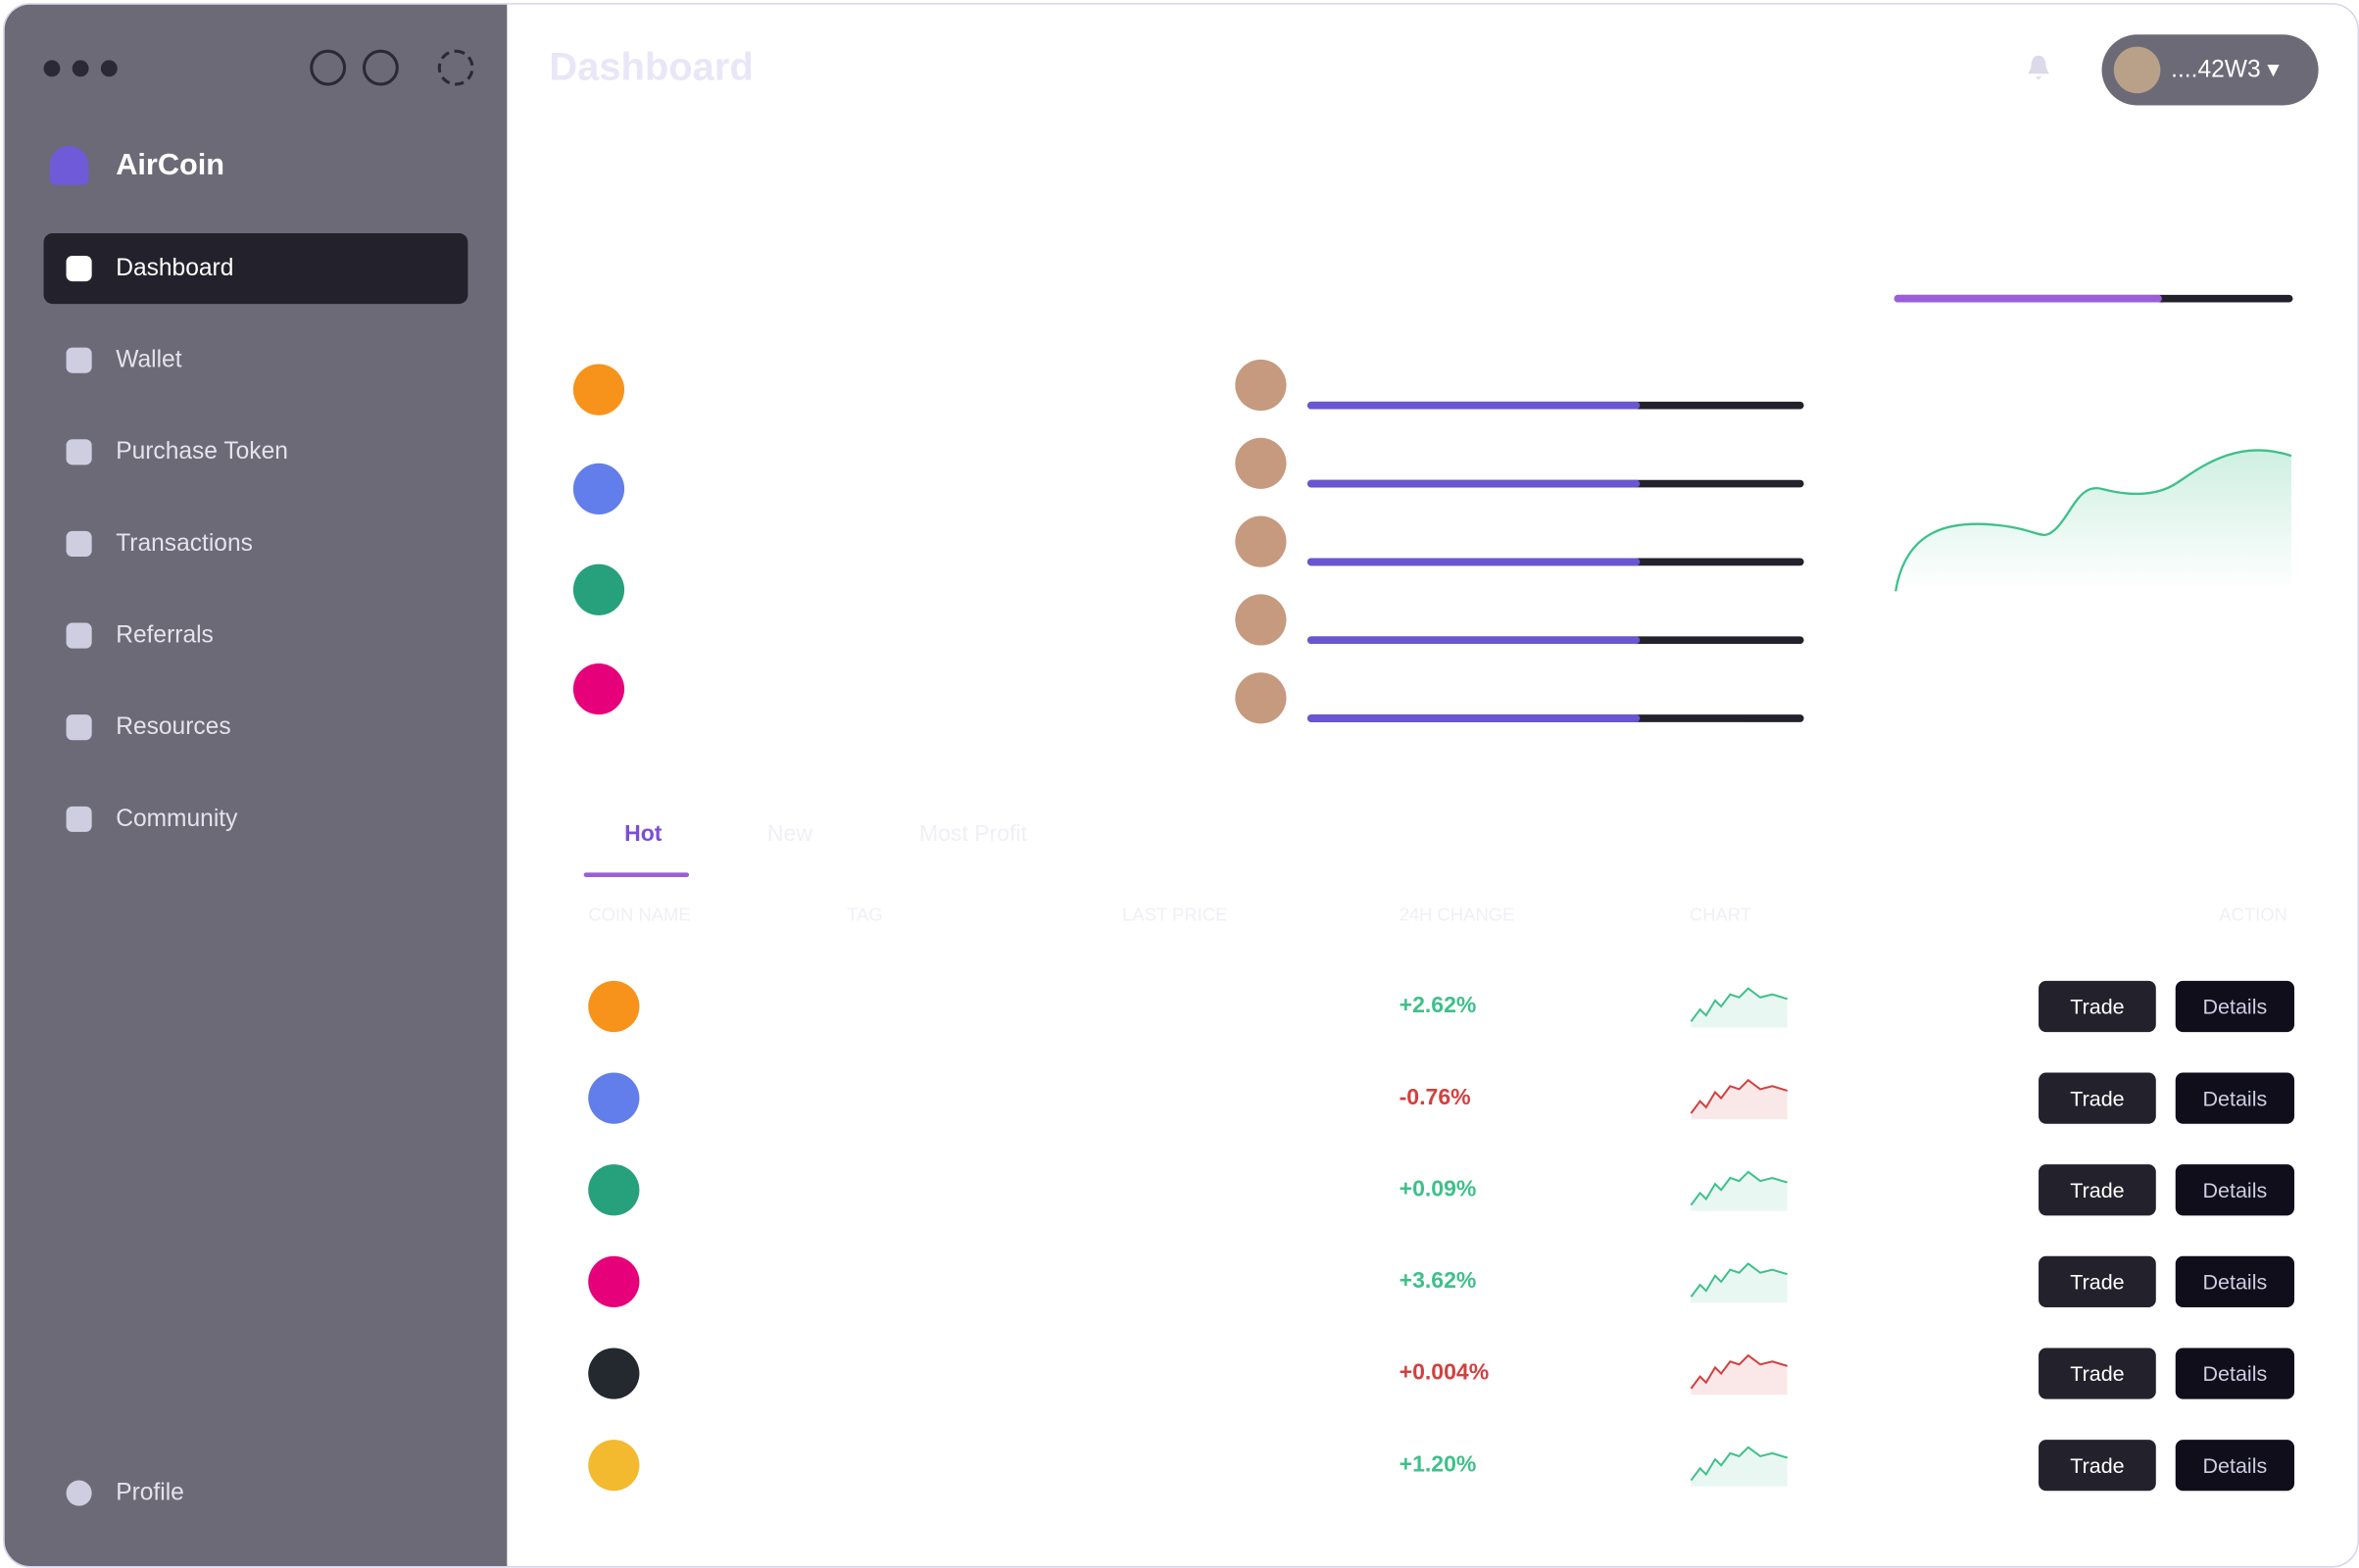  I want to click on nav-item: Purchase Token, so click(256, 451).